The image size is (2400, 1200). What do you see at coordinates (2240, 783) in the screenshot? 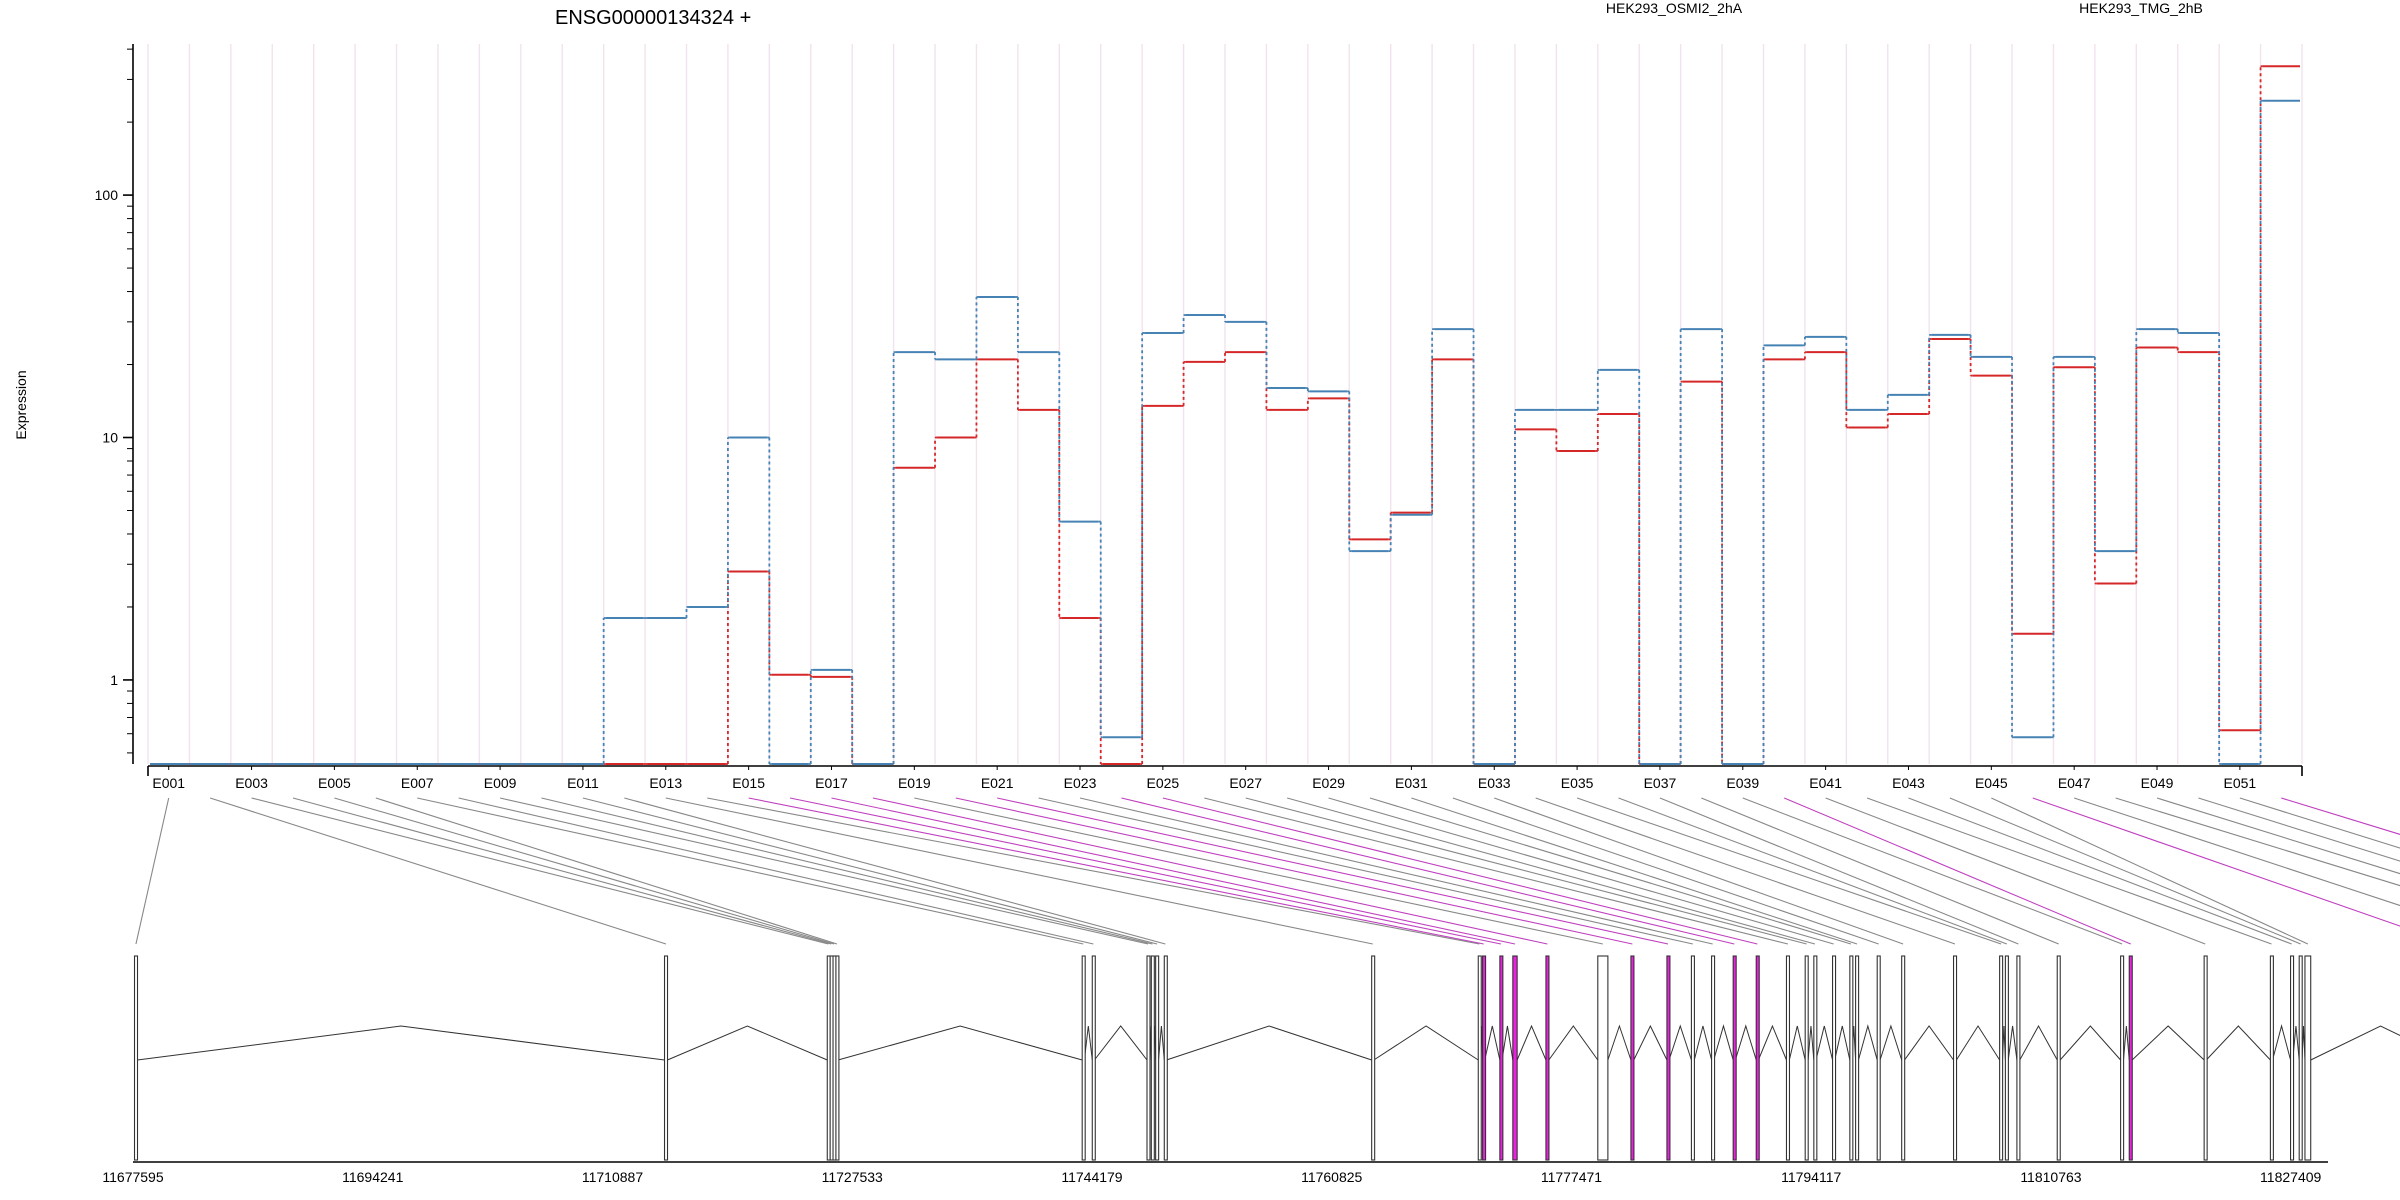
I see `x-tick-label: E051` at bounding box center [2240, 783].